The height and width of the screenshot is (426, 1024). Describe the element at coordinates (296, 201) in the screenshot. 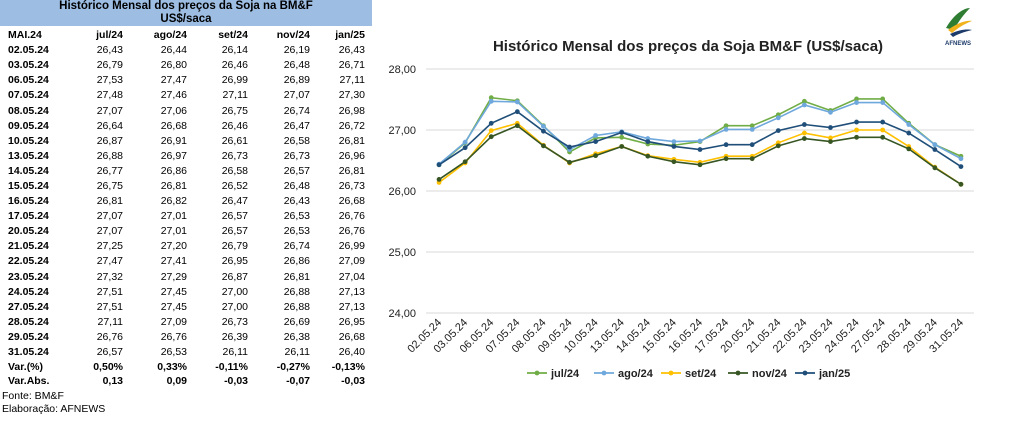

I see `price-cell: 26,43` at that location.